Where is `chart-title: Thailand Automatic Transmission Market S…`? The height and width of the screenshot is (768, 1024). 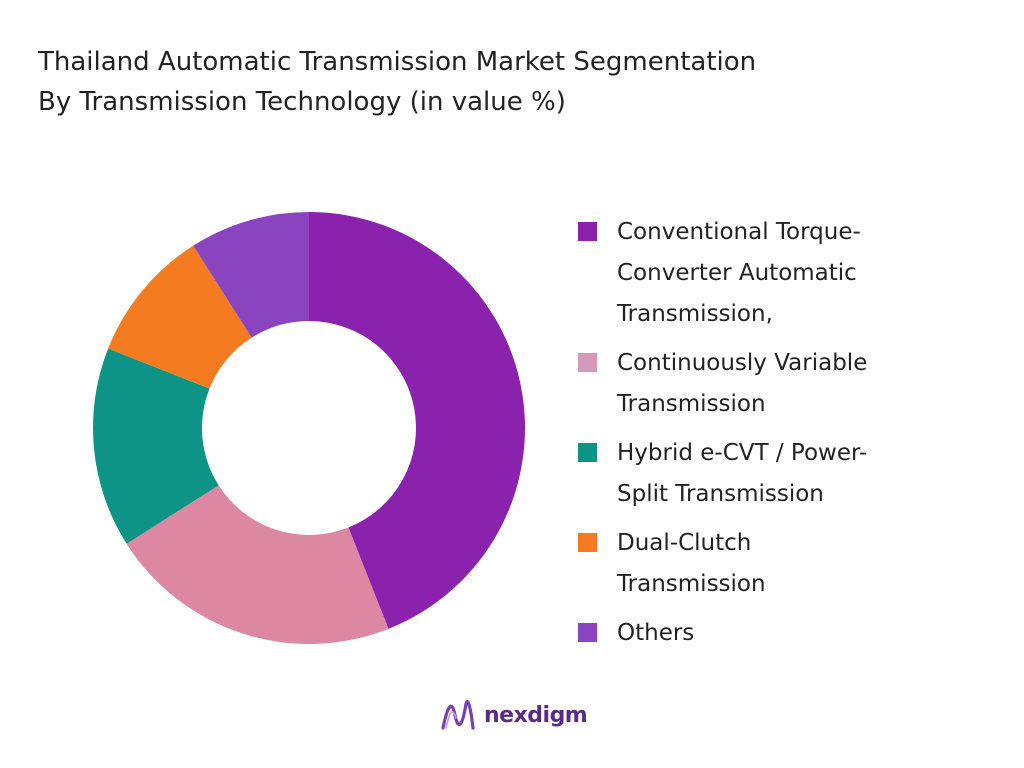
chart-title: Thailand Automatic Transmission Market S… is located at coordinates (518, 82).